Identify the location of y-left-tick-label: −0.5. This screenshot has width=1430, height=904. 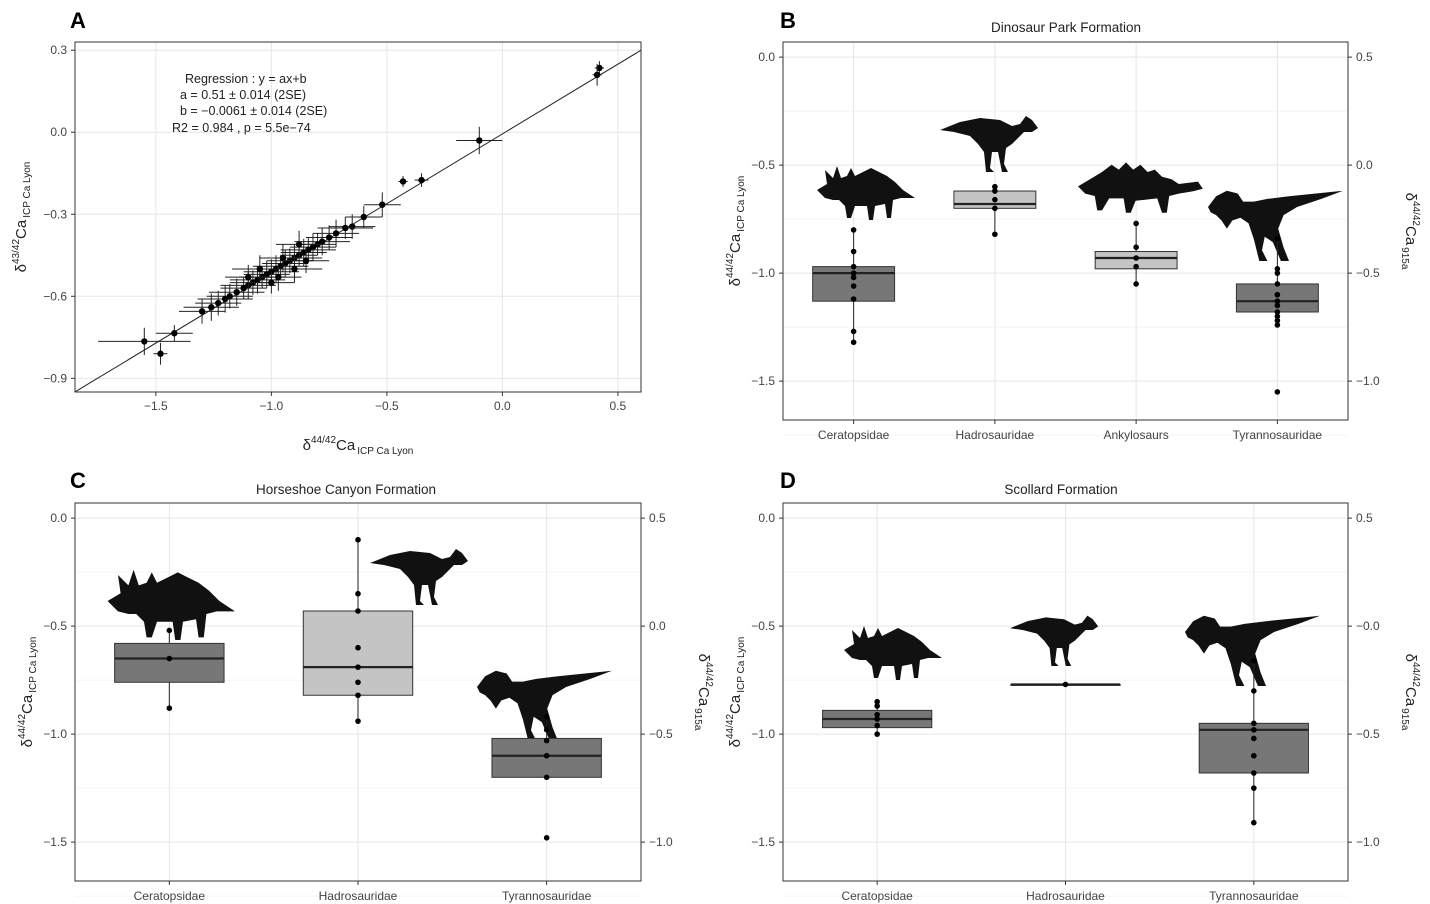
(55, 626).